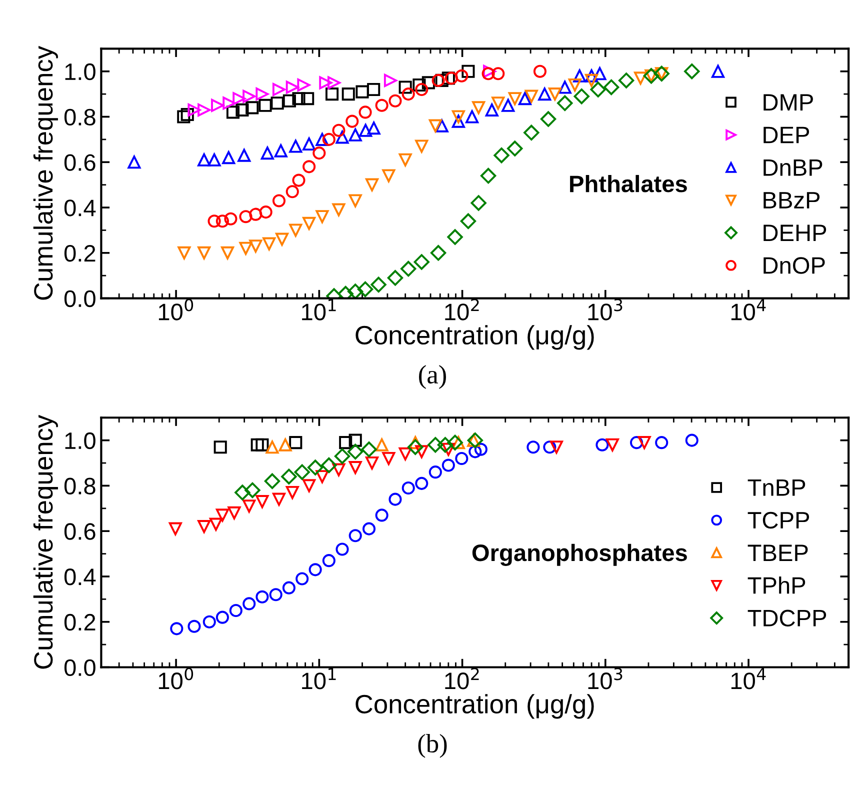  Describe the element at coordinates (628, 183) in the screenshot. I see `annotation: Phthalates` at that location.